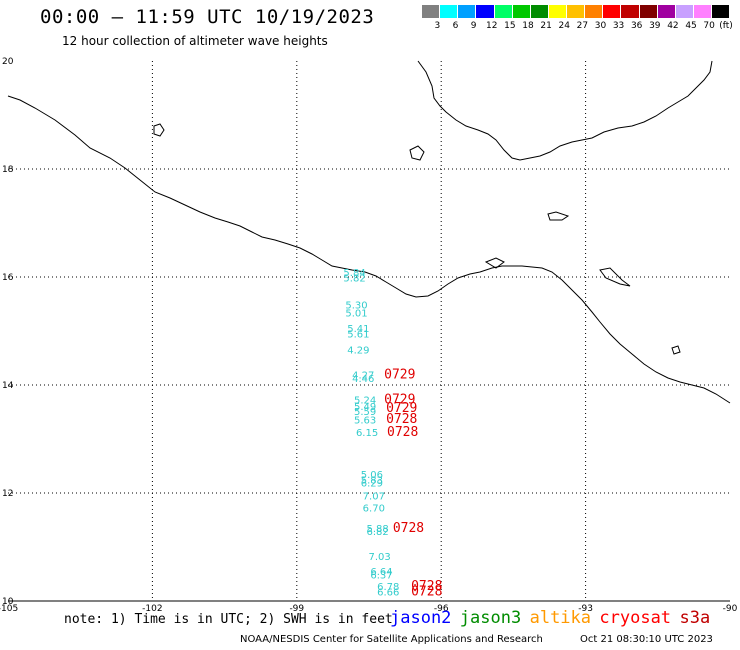  I want to click on legend-label: 39, so click(655, 26).